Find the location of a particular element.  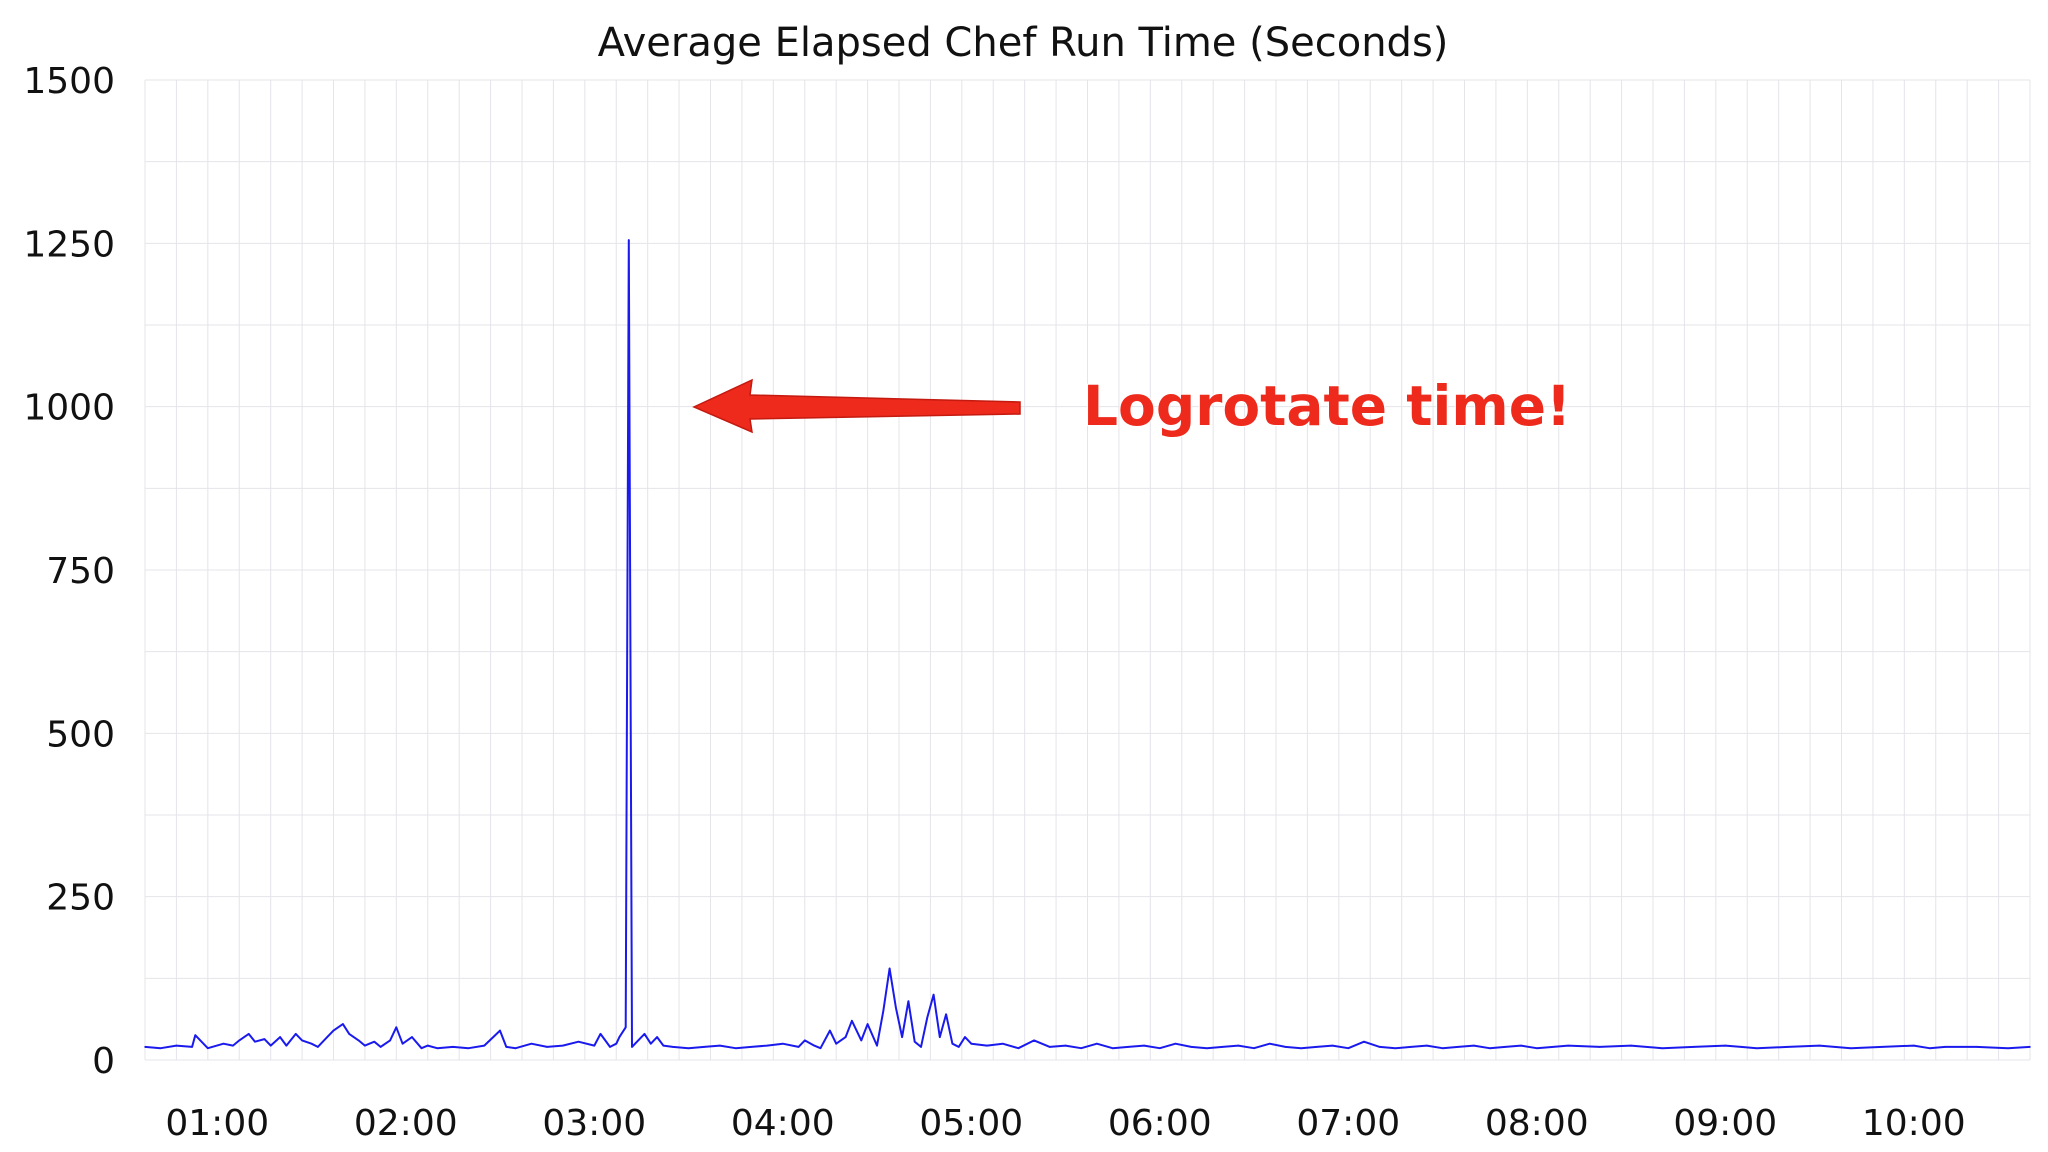

x-tick-label: 01:00 is located at coordinates (217, 1123).